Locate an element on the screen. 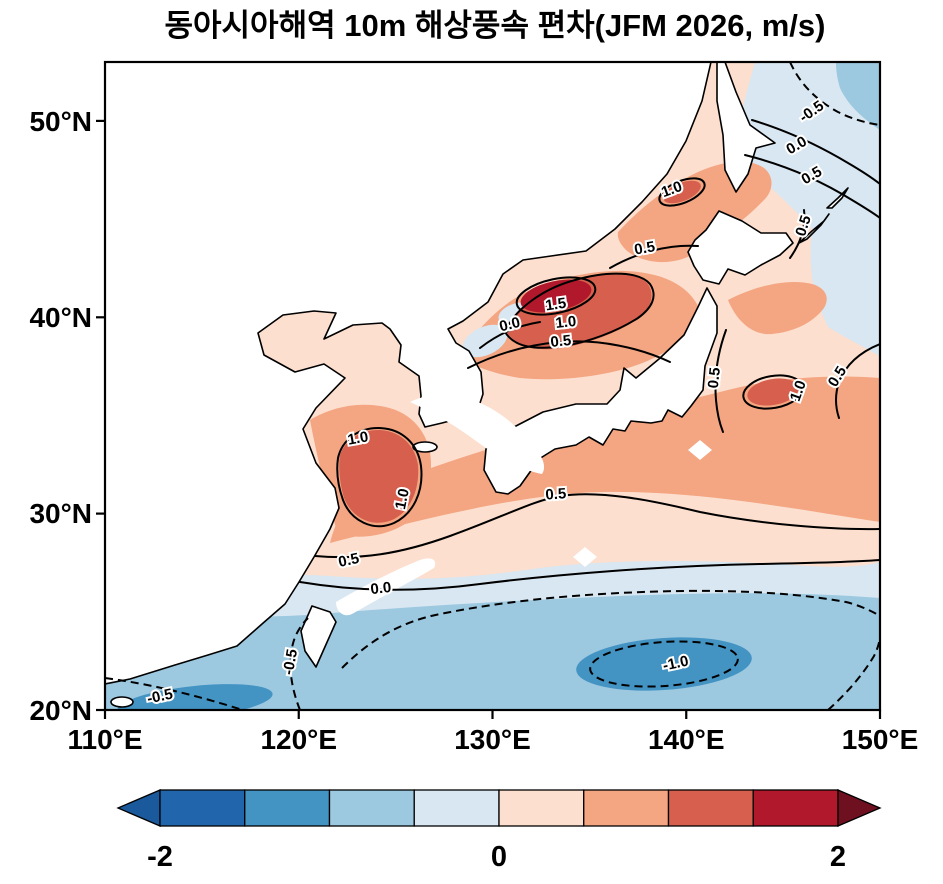 This screenshot has height=884, width=943. colorbar-arrow-high is located at coordinates (859, 808).